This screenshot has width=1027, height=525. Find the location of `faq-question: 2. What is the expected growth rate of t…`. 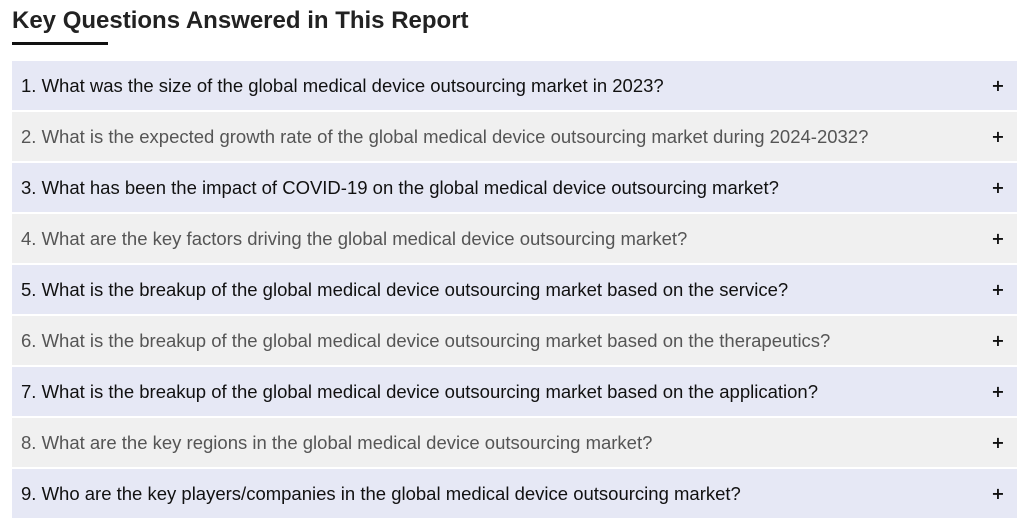

faq-question: 2. What is the expected growth rate of t… is located at coordinates (445, 136).